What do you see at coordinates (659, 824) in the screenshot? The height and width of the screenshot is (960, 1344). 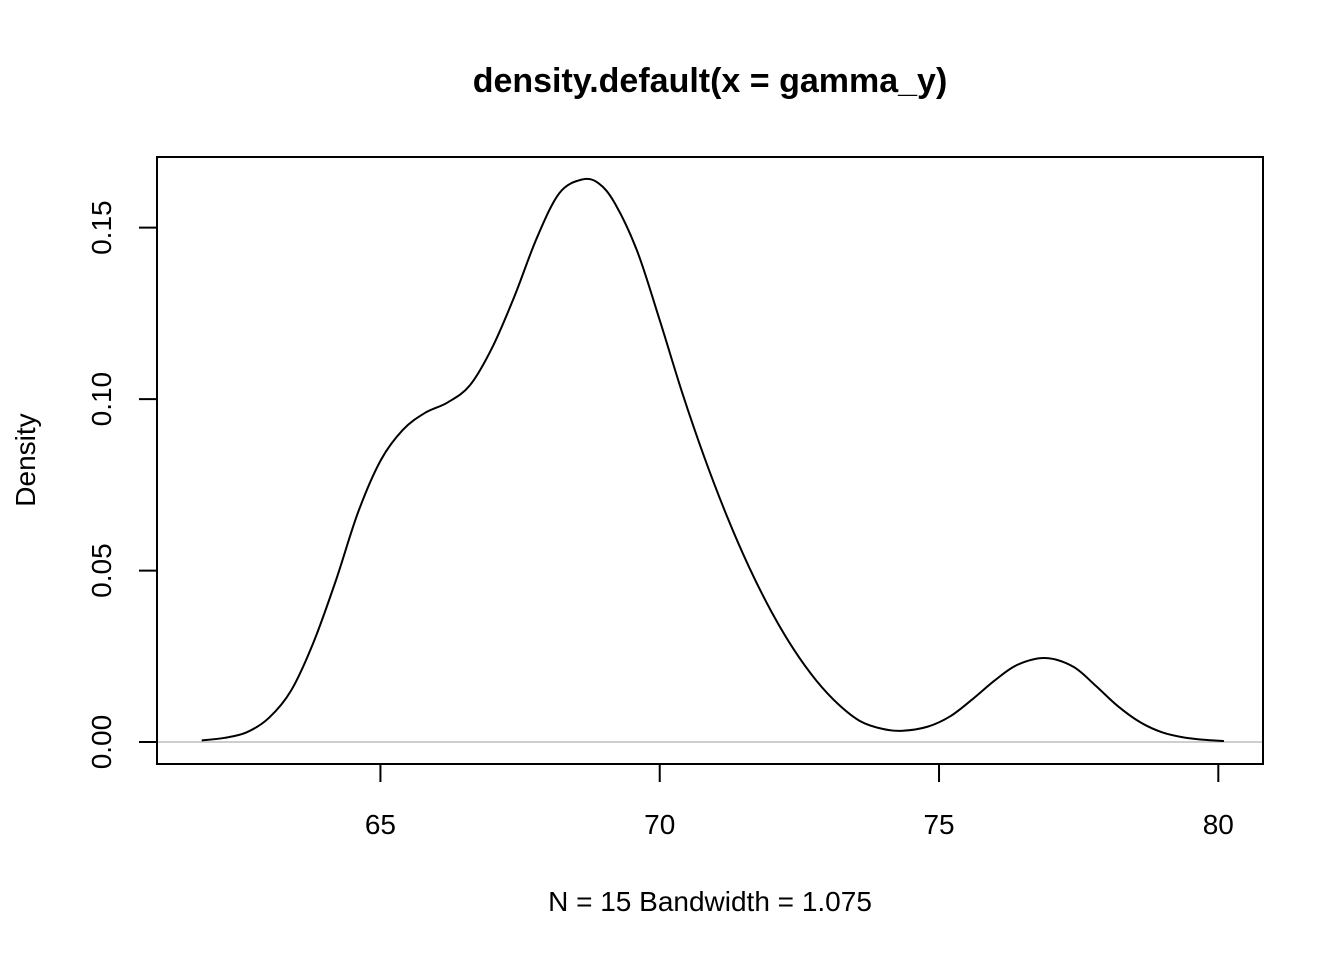 I see `x-tick-label: 70` at bounding box center [659, 824].